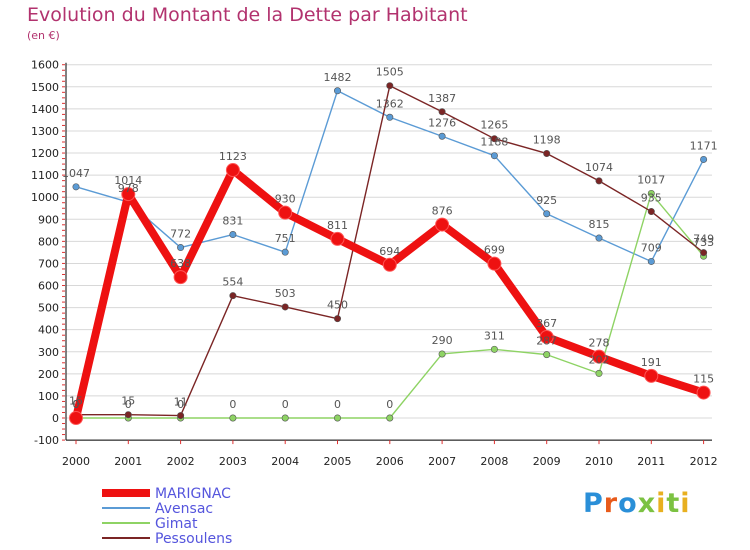 The width and height of the screenshot is (750, 550). What do you see at coordinates (48, 241) in the screenshot?
I see `y-tick-label: 800` at bounding box center [48, 241].